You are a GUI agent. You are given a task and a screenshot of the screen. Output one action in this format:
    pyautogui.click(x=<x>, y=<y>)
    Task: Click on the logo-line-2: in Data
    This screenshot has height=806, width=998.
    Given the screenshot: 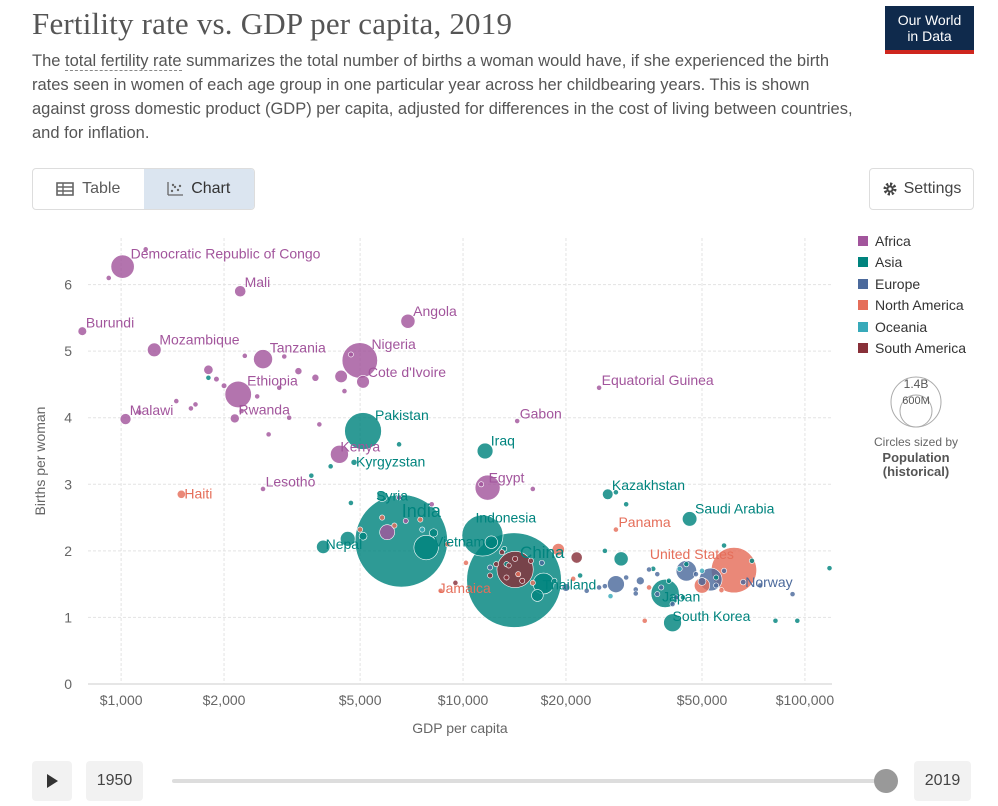 What is the action you would take?
    pyautogui.click(x=929, y=36)
    